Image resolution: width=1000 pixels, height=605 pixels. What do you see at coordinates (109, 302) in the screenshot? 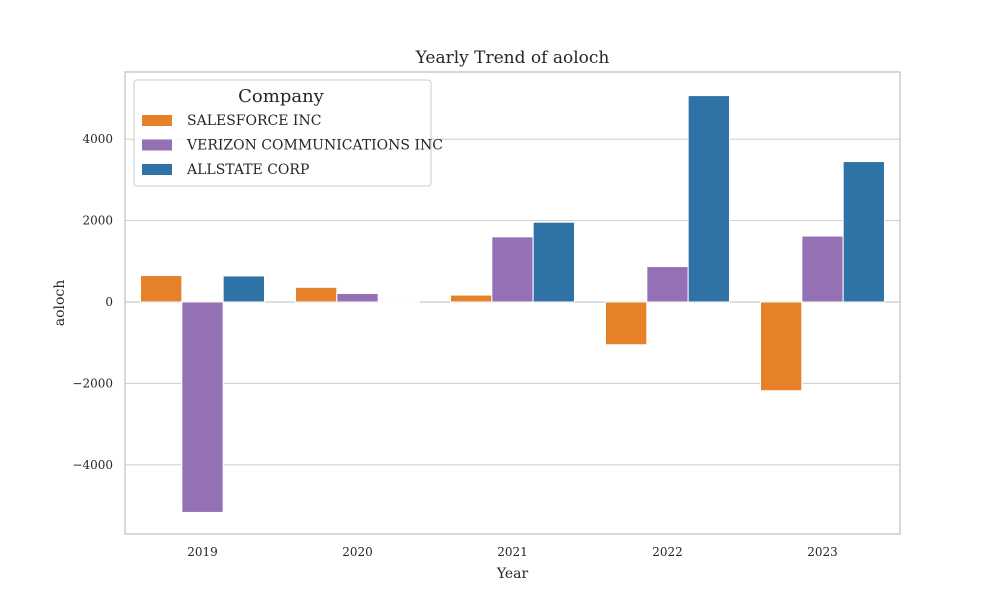
I see `y-tick-label: 0` at bounding box center [109, 302].